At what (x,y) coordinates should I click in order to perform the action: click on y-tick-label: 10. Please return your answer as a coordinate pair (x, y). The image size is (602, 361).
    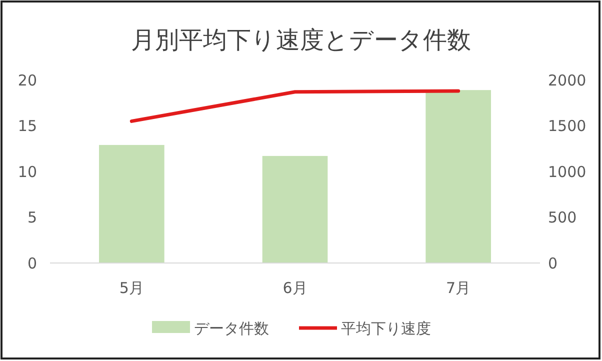
    Looking at the image, I should click on (27, 171).